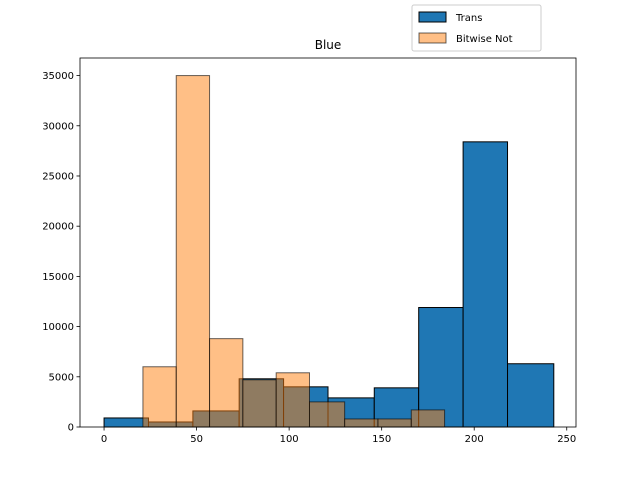 The width and height of the screenshot is (640, 480). I want to click on legend-swatch-trans, so click(432, 17).